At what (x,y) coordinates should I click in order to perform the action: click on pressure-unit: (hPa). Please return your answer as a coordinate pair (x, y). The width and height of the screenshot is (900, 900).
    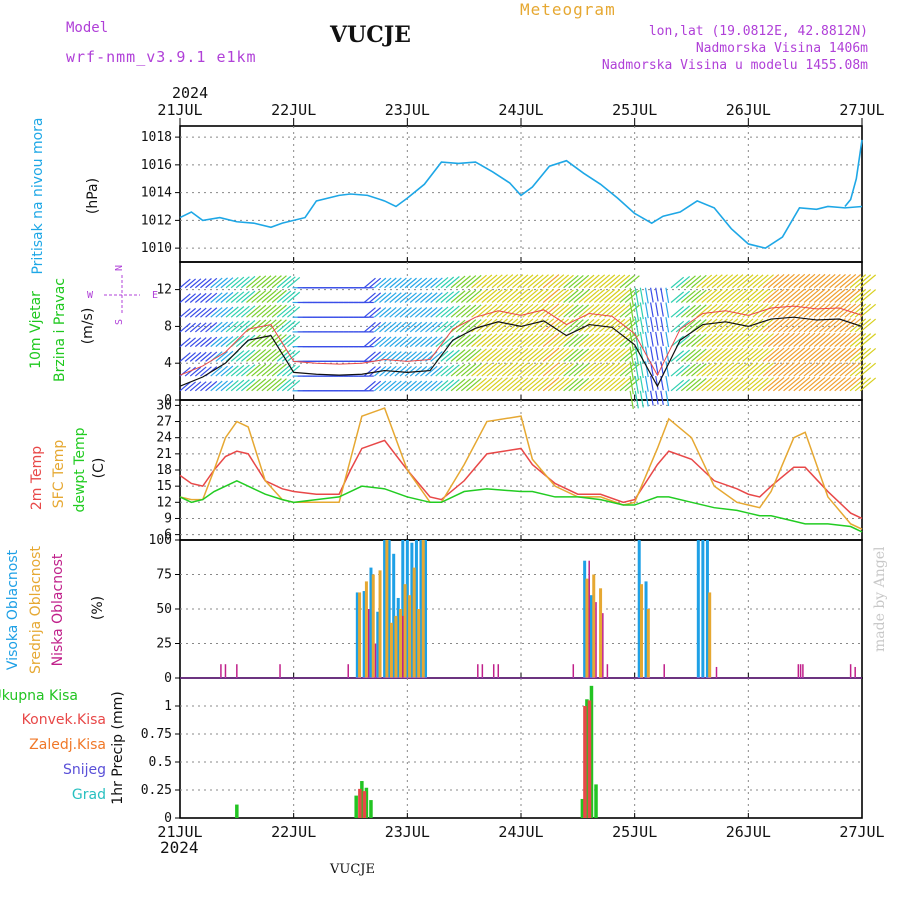
    Looking at the image, I should click on (93, 196).